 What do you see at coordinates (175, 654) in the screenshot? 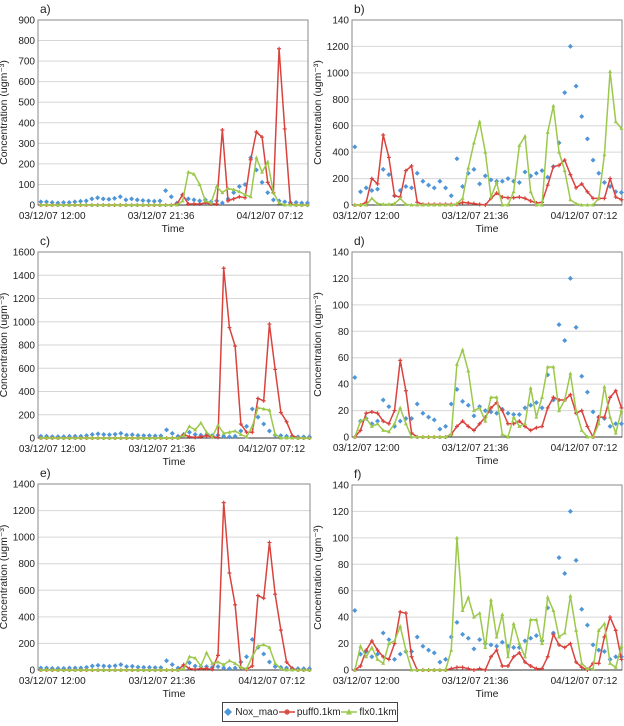
I see `series-Nox_mao` at bounding box center [175, 654].